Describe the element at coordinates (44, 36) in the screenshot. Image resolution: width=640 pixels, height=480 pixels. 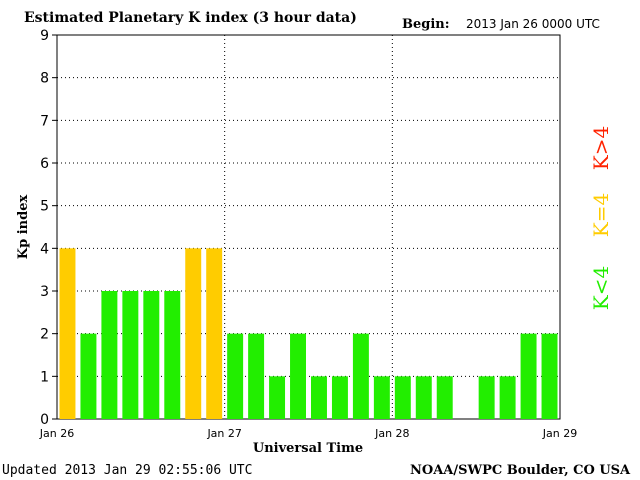
I see `y-tick-label: 9` at that location.